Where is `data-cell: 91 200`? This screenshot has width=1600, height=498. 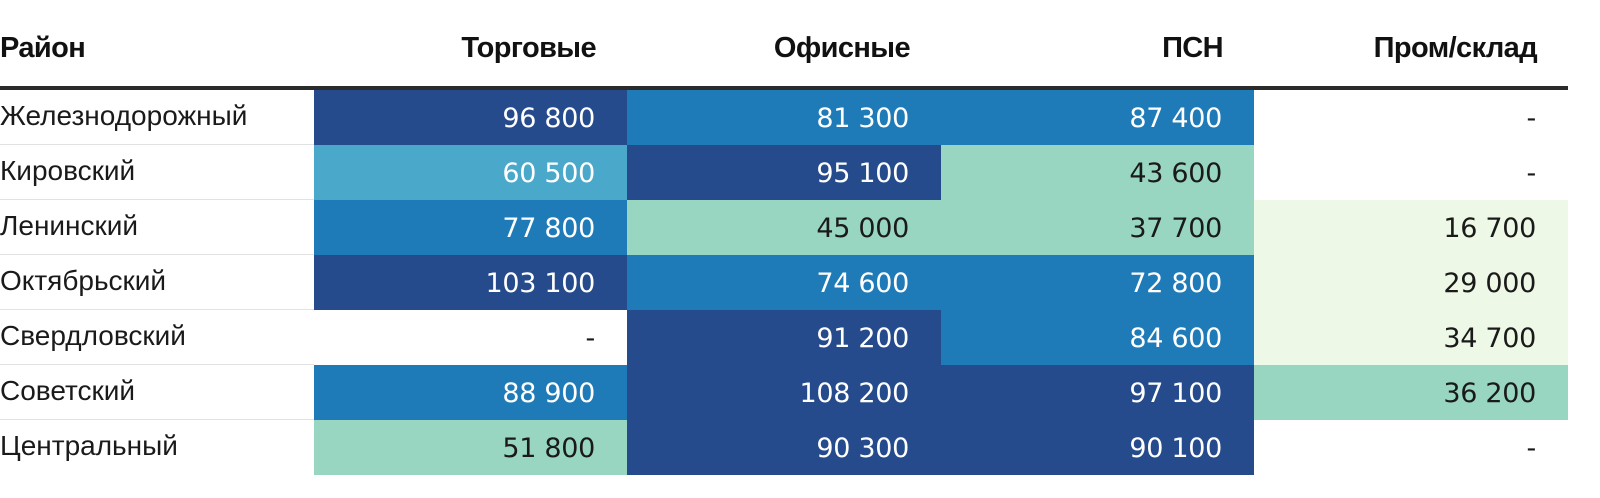 data-cell: 91 200 is located at coordinates (784, 337).